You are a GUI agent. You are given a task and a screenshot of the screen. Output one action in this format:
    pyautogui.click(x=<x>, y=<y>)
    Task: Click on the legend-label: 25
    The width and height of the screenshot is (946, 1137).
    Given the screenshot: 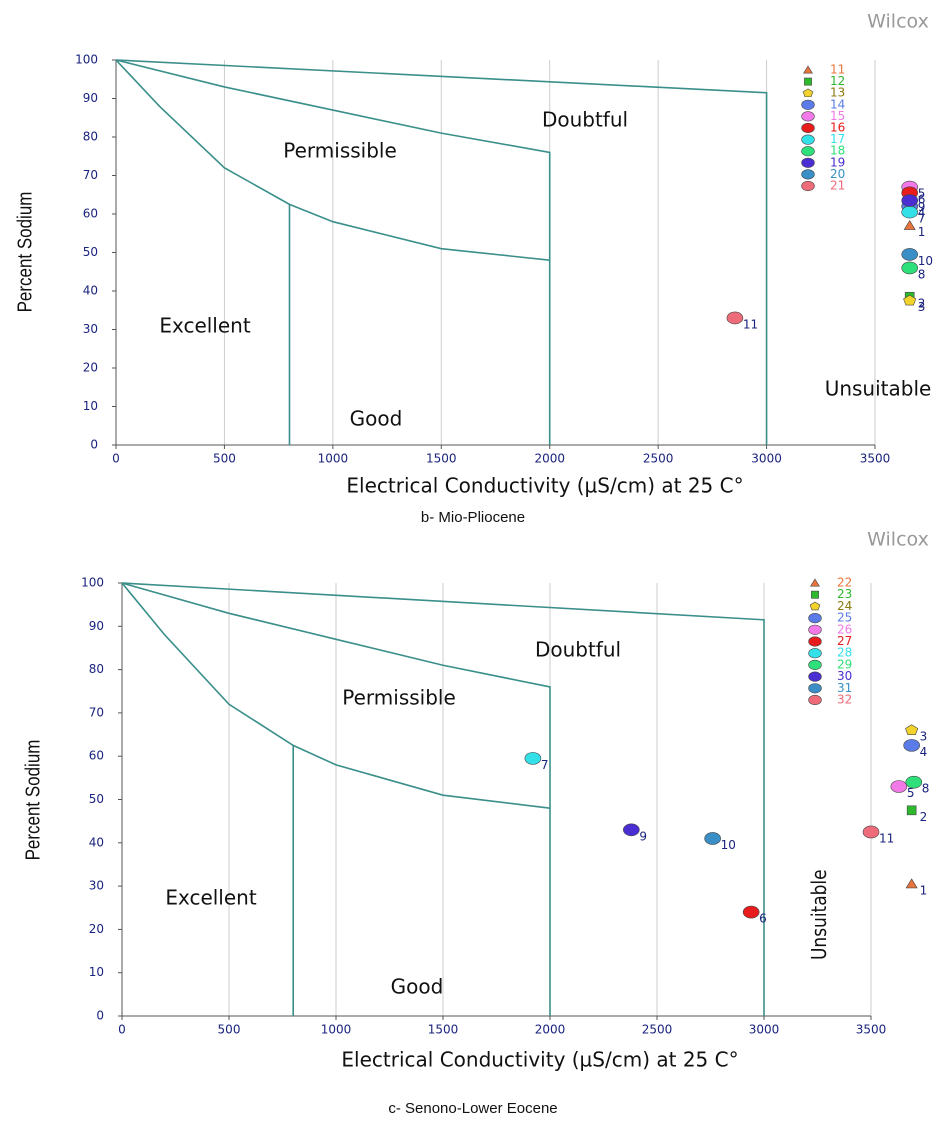 What is the action you would take?
    pyautogui.click(x=844, y=618)
    